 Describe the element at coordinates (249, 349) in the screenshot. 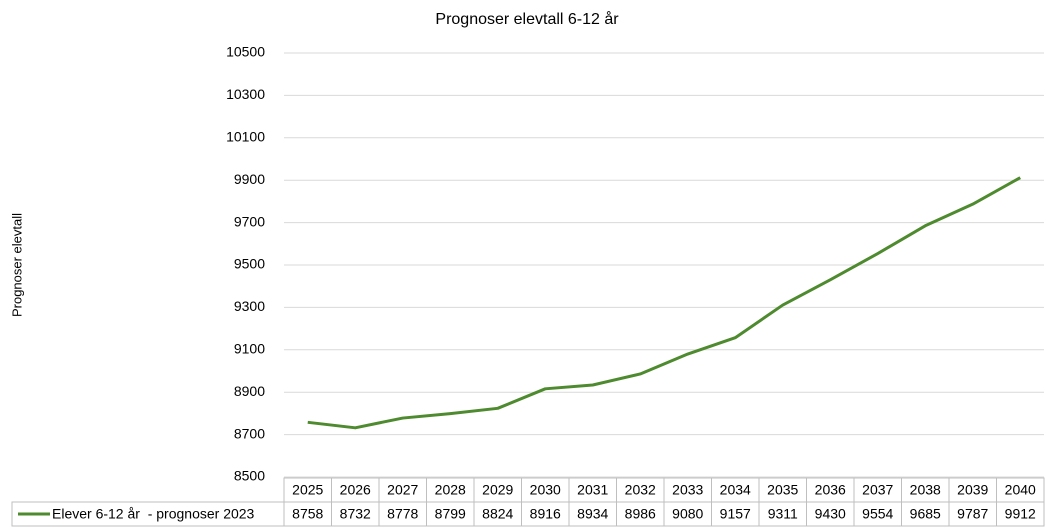

I see `y-tick-label: 9100` at that location.